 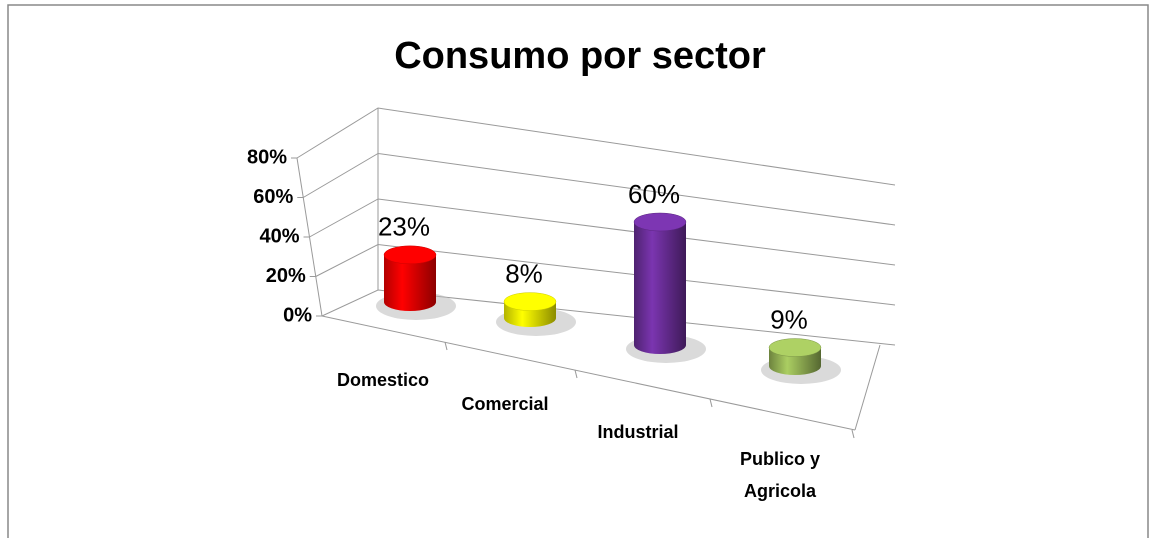 What do you see at coordinates (267, 157) in the screenshot?
I see `y-tick-label: 80%` at bounding box center [267, 157].